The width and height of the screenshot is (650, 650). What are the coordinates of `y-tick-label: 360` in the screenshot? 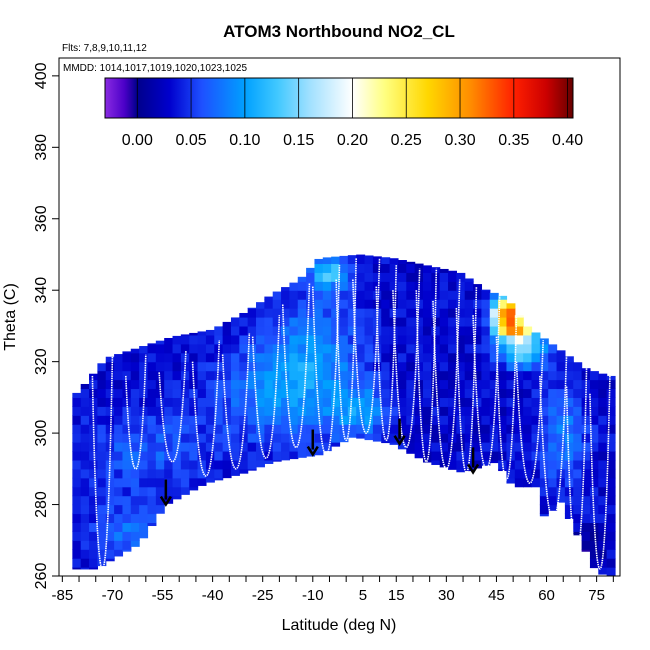 It's located at (41, 218).